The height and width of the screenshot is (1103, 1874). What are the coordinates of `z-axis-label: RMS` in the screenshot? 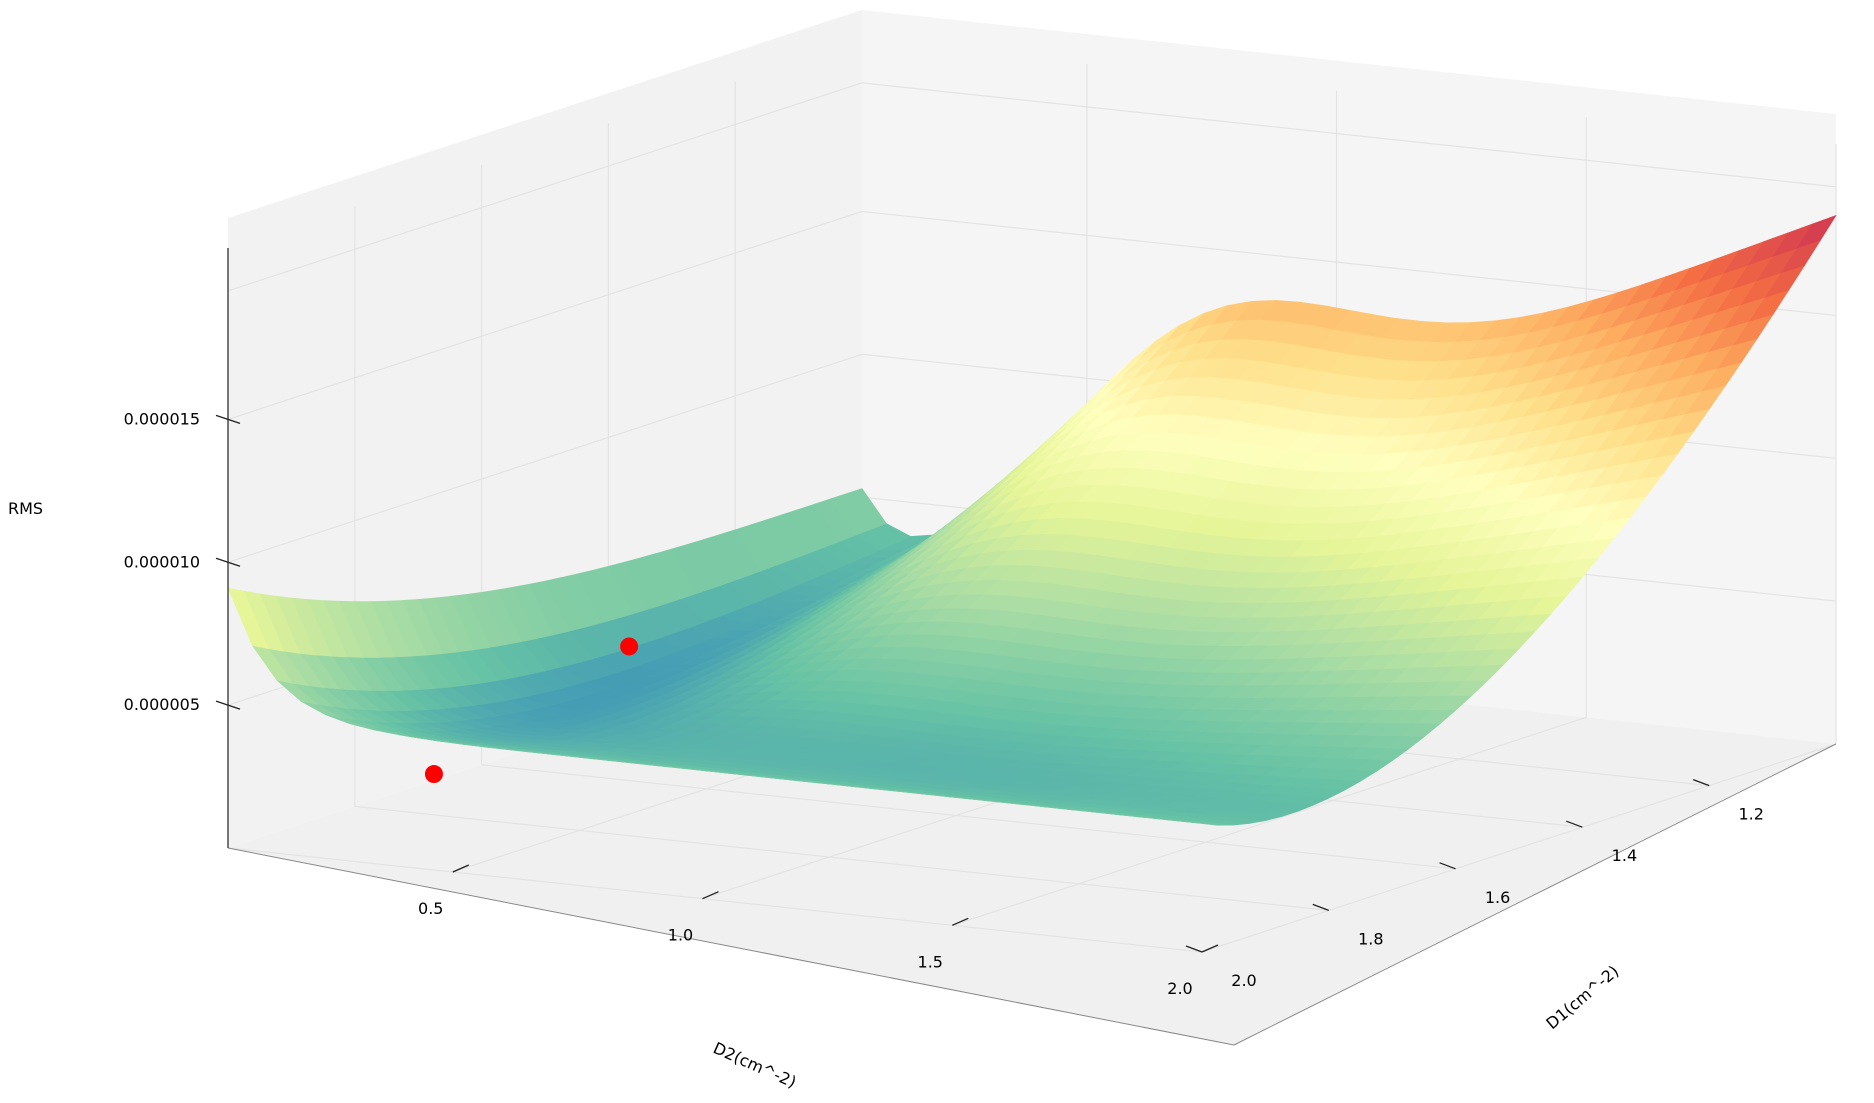 It's located at (25, 508).